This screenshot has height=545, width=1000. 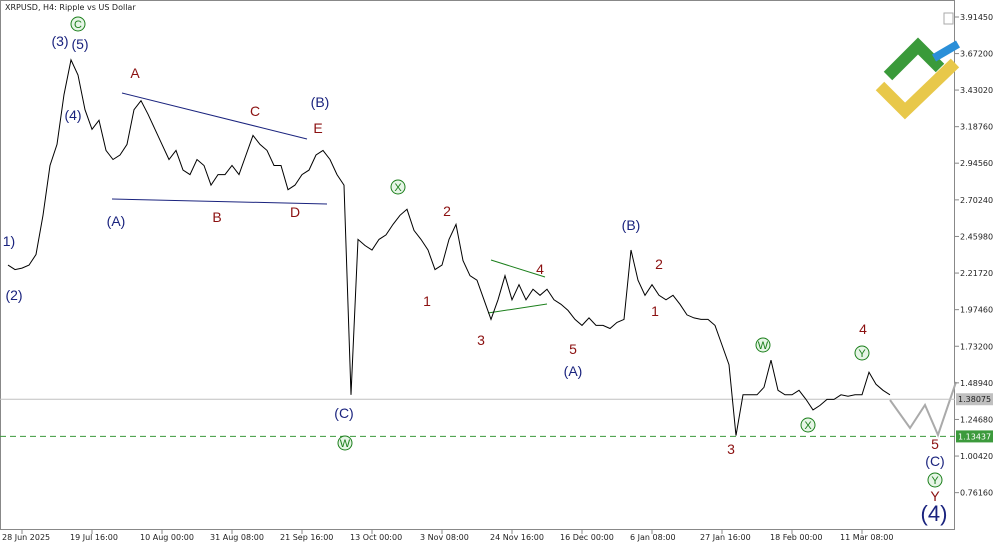 What do you see at coordinates (587, 537) in the screenshot?
I see `x-tick-label: 16 Dec 00:00` at bounding box center [587, 537].